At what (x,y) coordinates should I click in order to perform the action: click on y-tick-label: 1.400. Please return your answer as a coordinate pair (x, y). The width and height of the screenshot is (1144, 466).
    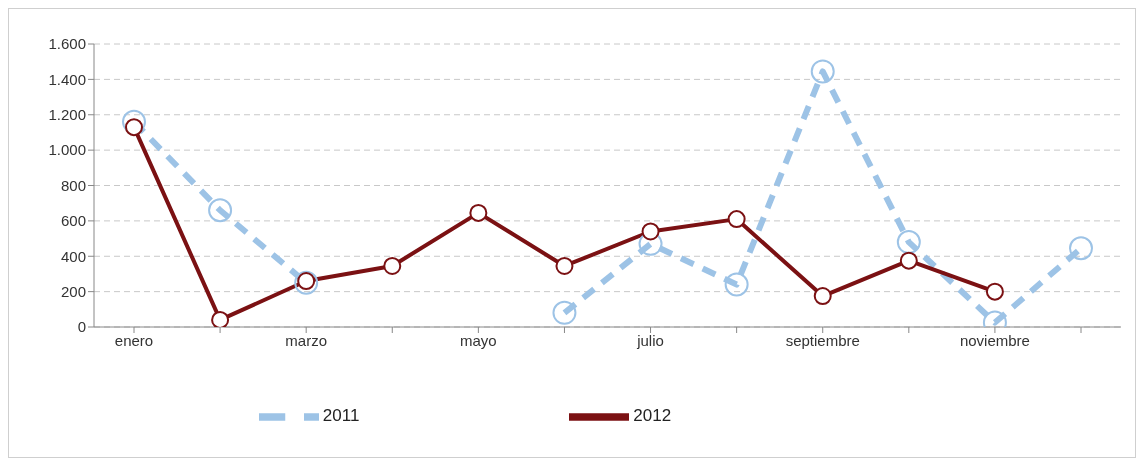
    Looking at the image, I should click on (67, 79).